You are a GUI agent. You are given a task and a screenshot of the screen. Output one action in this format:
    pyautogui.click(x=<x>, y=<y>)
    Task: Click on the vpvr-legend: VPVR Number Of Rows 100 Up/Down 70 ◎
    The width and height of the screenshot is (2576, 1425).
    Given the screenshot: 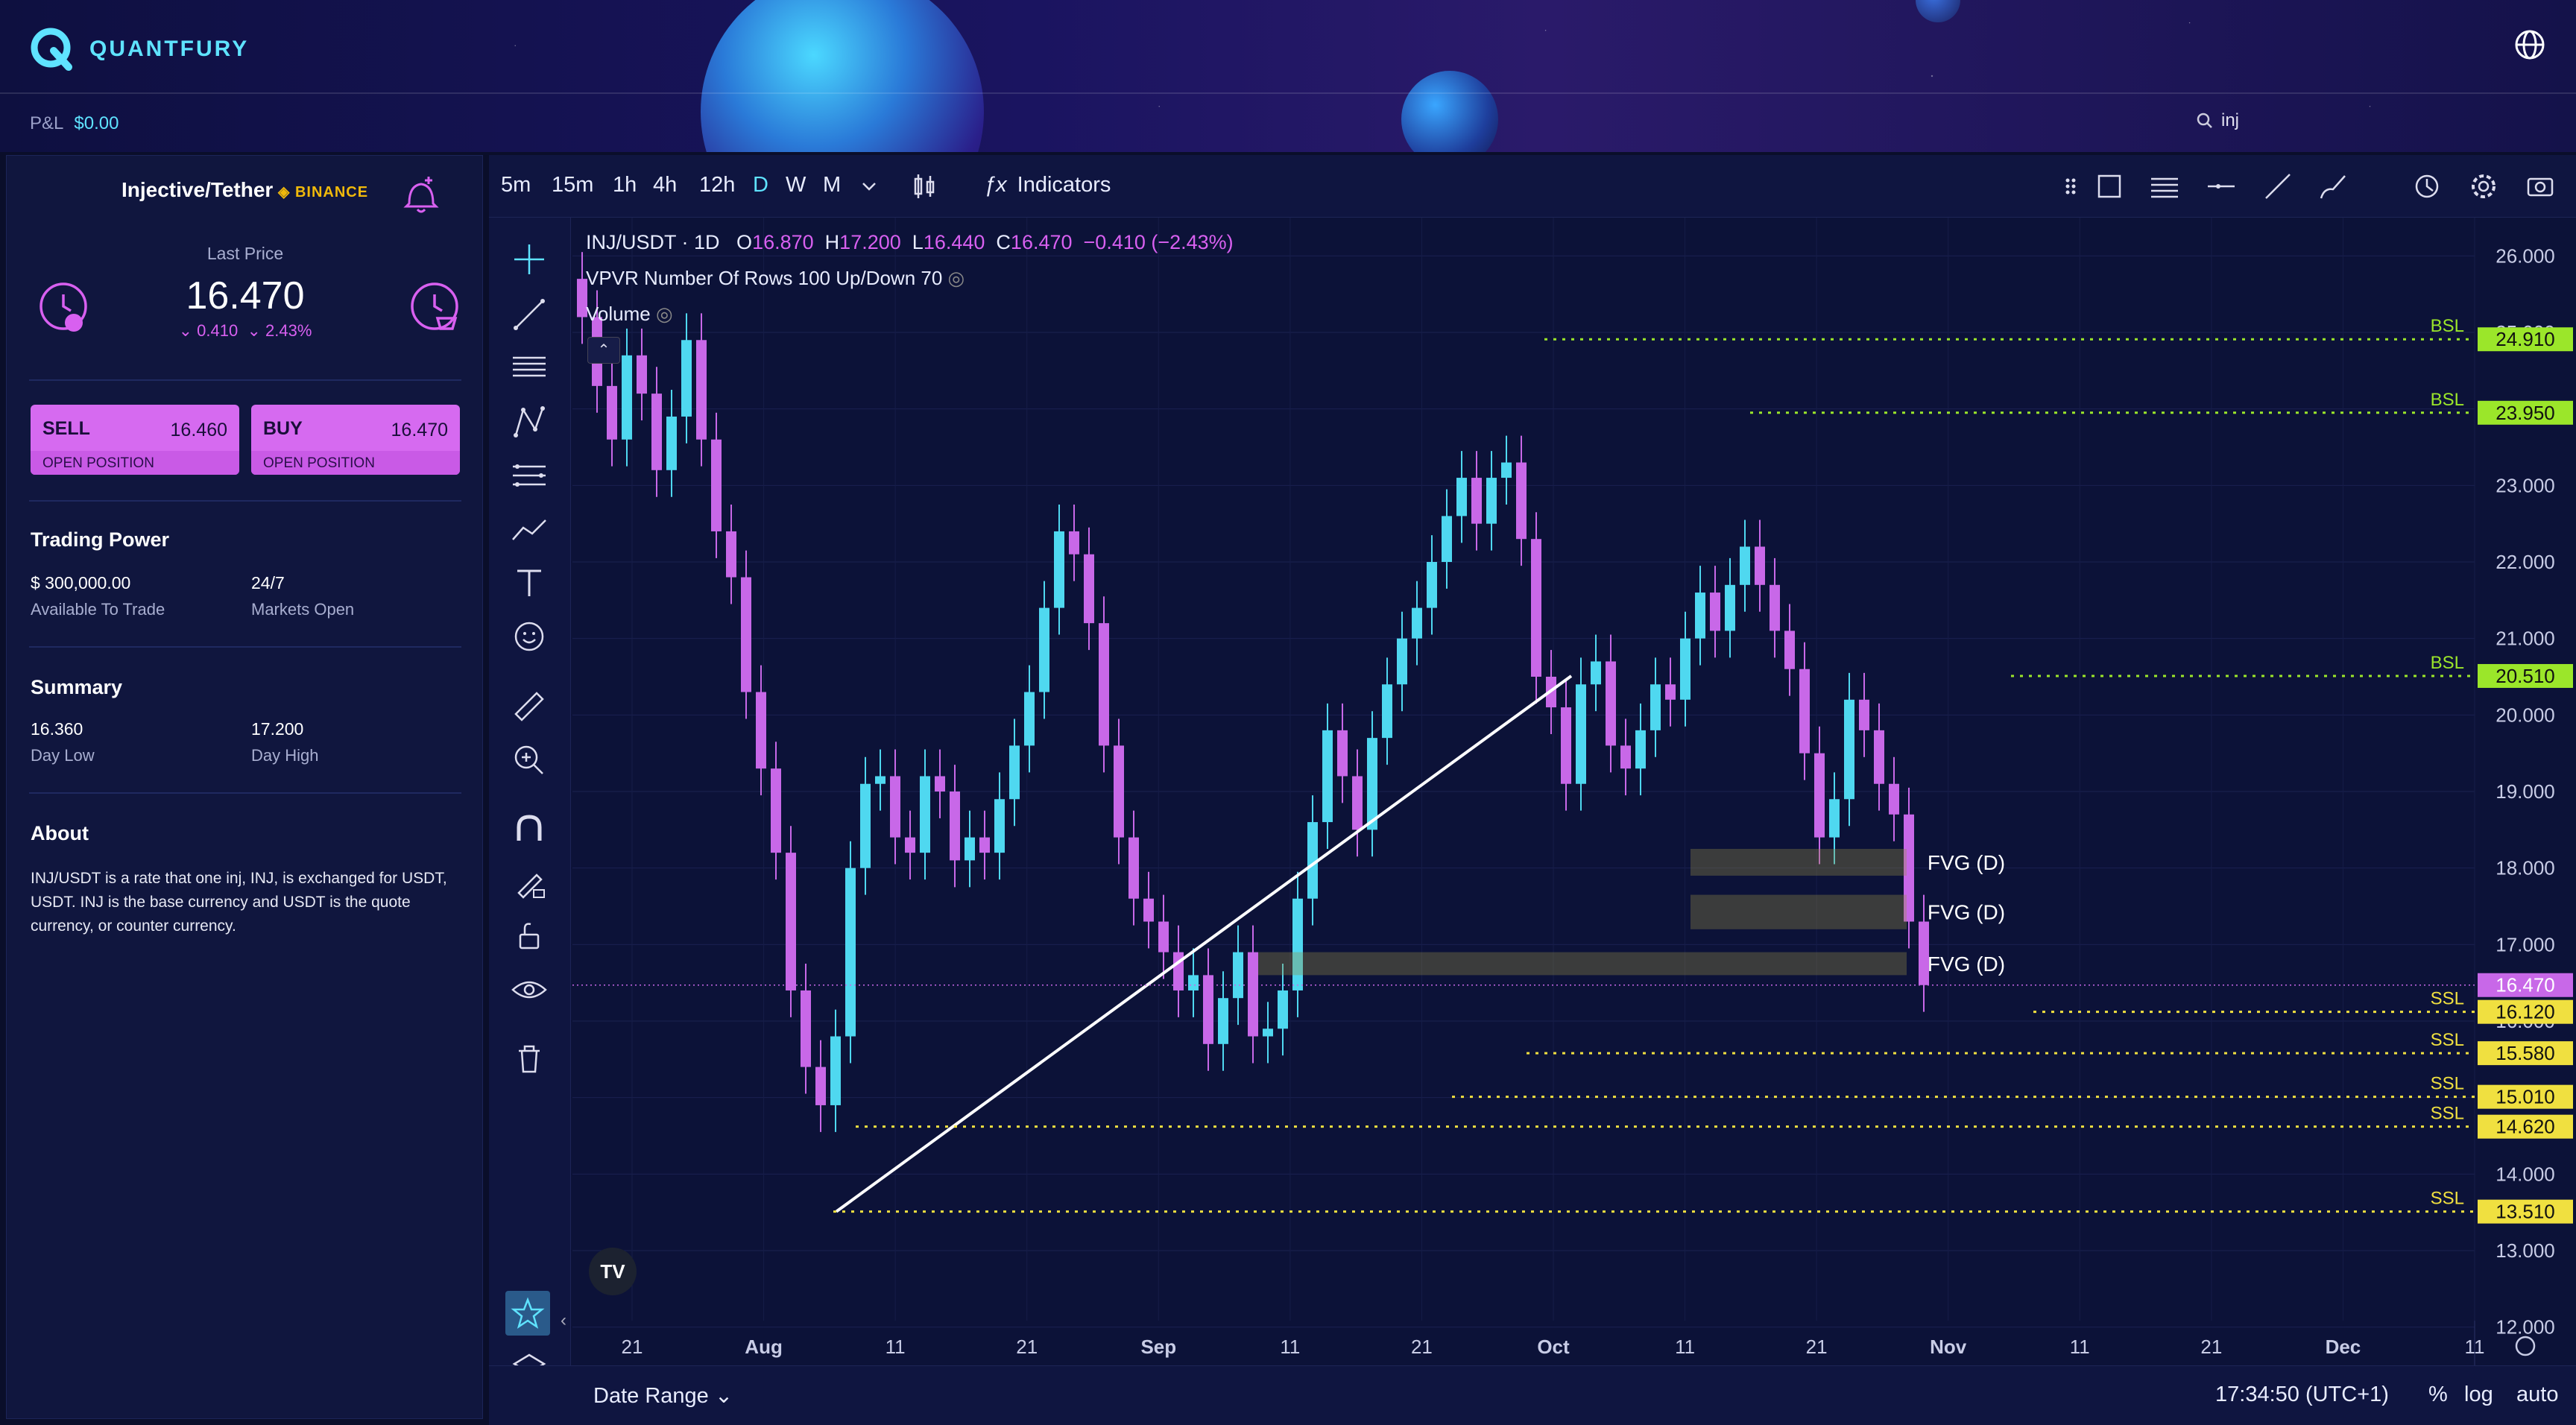 What is the action you would take?
    pyautogui.click(x=776, y=279)
    